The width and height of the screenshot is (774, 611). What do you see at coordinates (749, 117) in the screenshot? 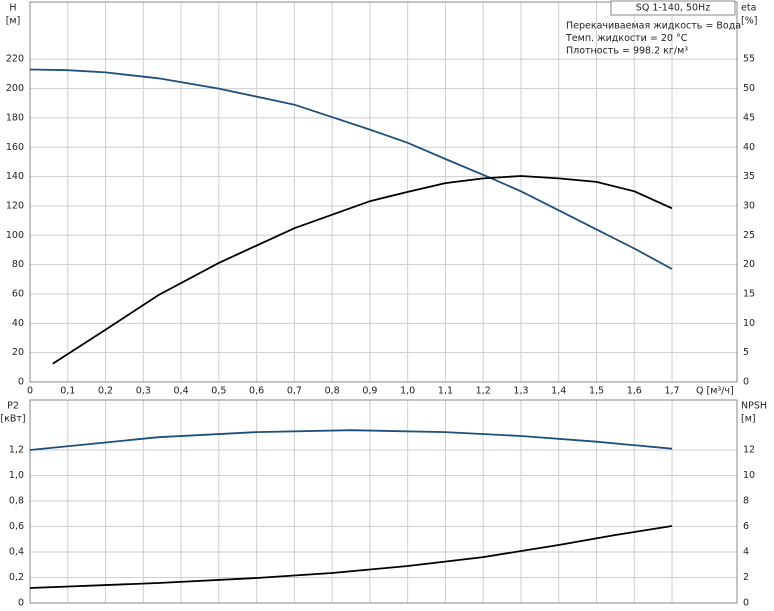
I see `y2-tick-label: 45` at bounding box center [749, 117].